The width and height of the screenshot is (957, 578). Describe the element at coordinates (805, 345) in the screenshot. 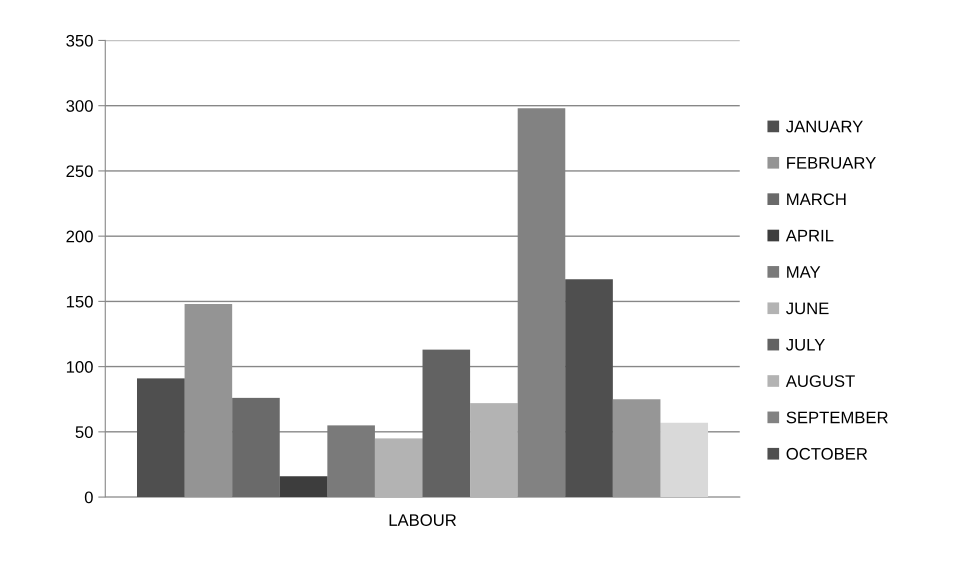

I see `legend-label: JULY` at that location.